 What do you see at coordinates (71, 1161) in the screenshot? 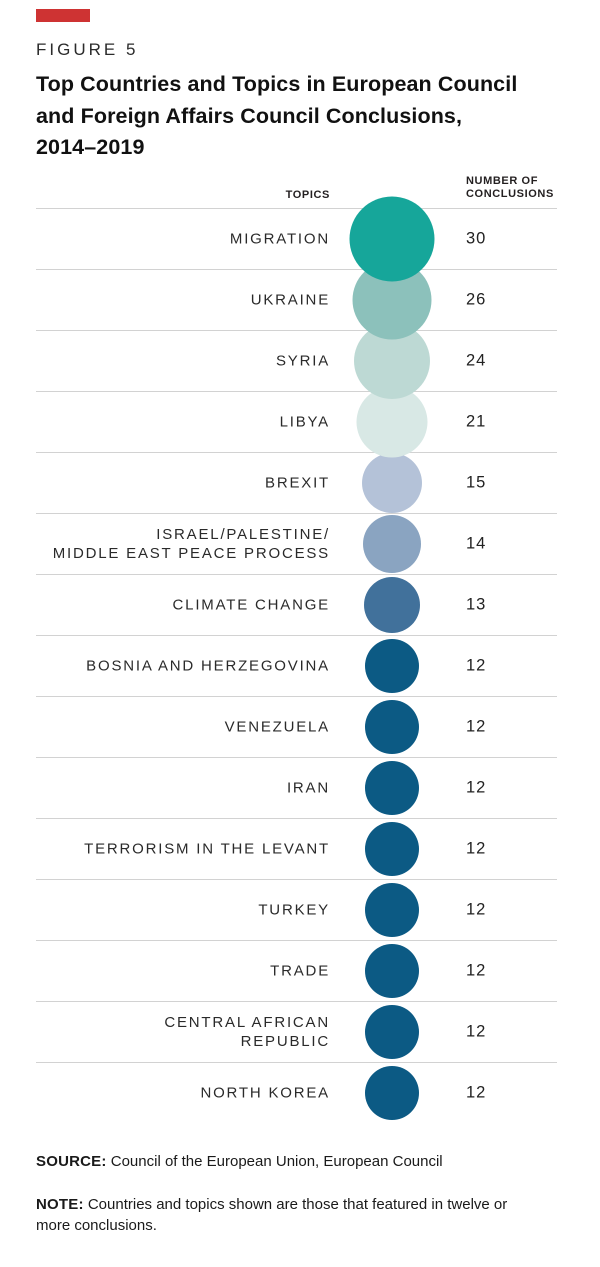
I see `source-label: SOURCE:` at bounding box center [71, 1161].